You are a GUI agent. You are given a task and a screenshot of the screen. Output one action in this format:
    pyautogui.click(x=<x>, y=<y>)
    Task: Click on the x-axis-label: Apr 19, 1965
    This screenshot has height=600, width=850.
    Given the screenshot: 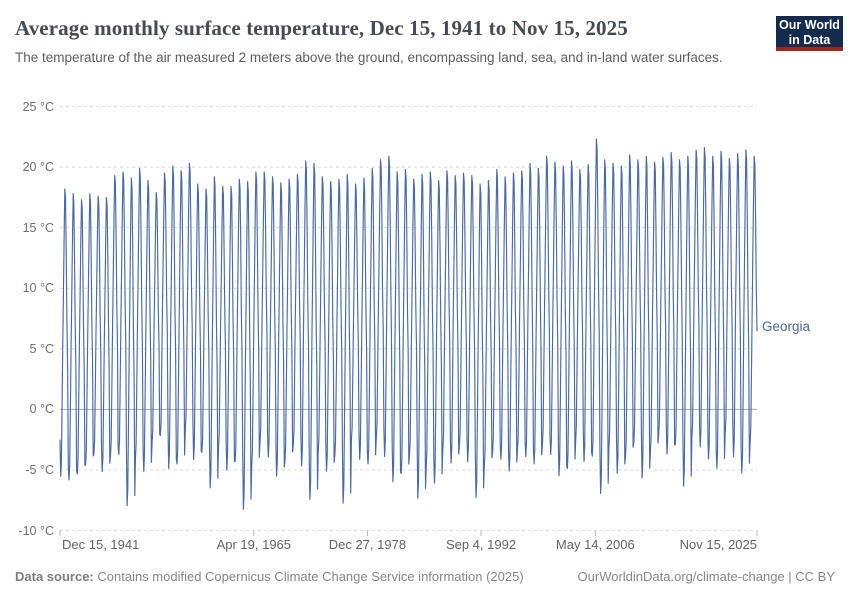 What is the action you would take?
    pyautogui.click(x=254, y=544)
    